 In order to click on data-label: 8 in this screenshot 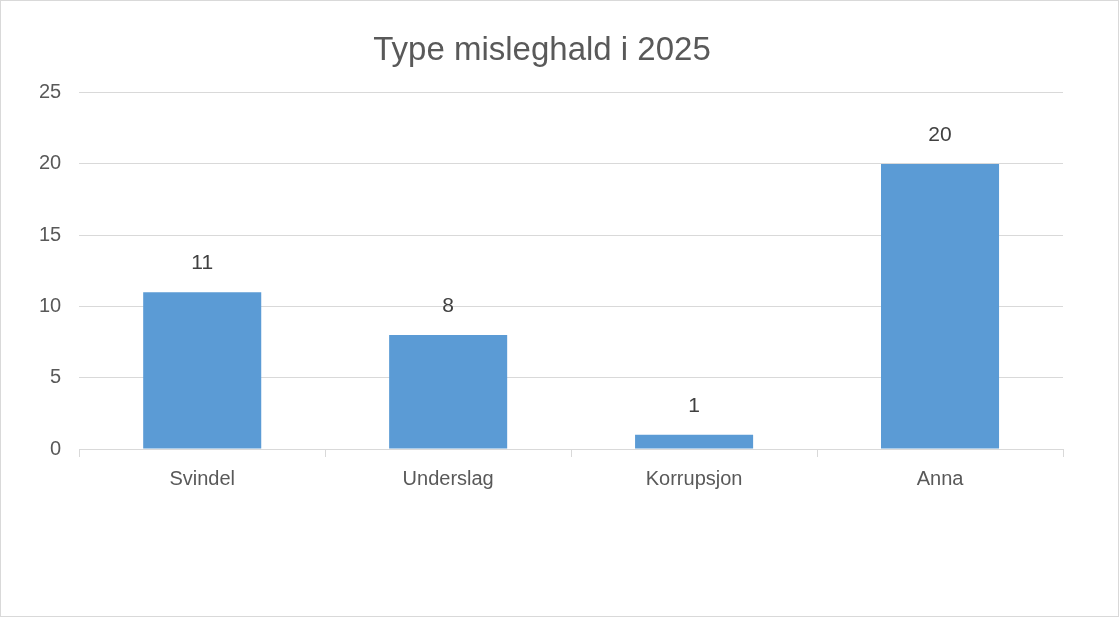, I will do `click(448, 305)`.